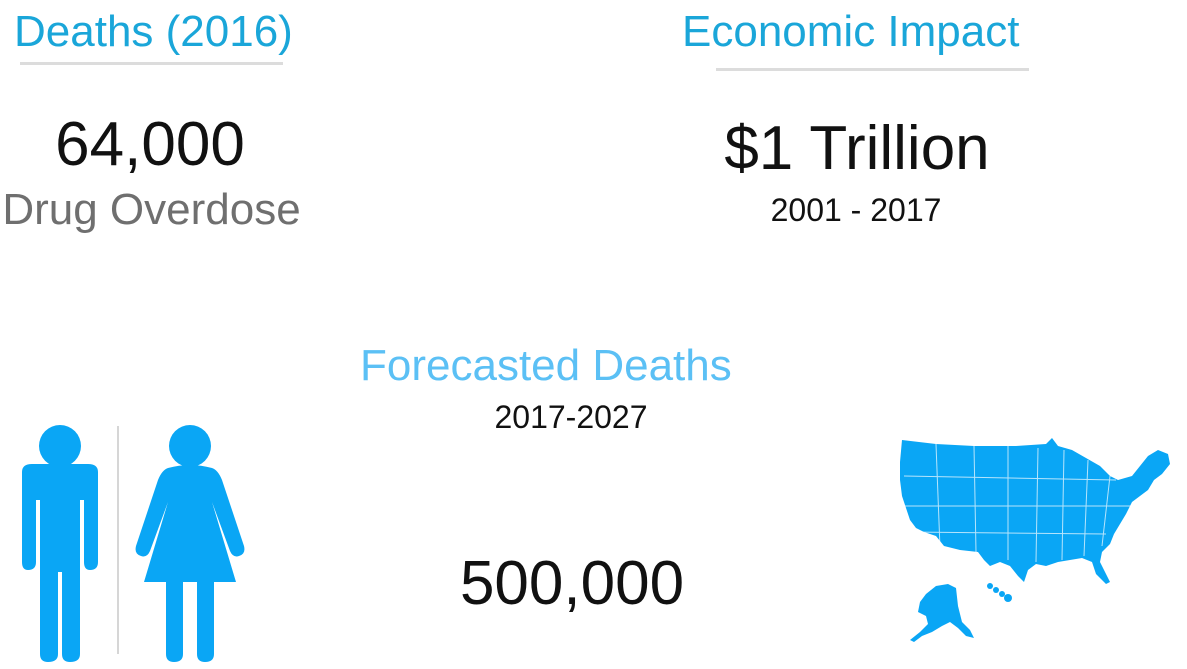  What do you see at coordinates (546, 365) in the screenshot?
I see `forecast-heading: Forecasted Deaths` at bounding box center [546, 365].